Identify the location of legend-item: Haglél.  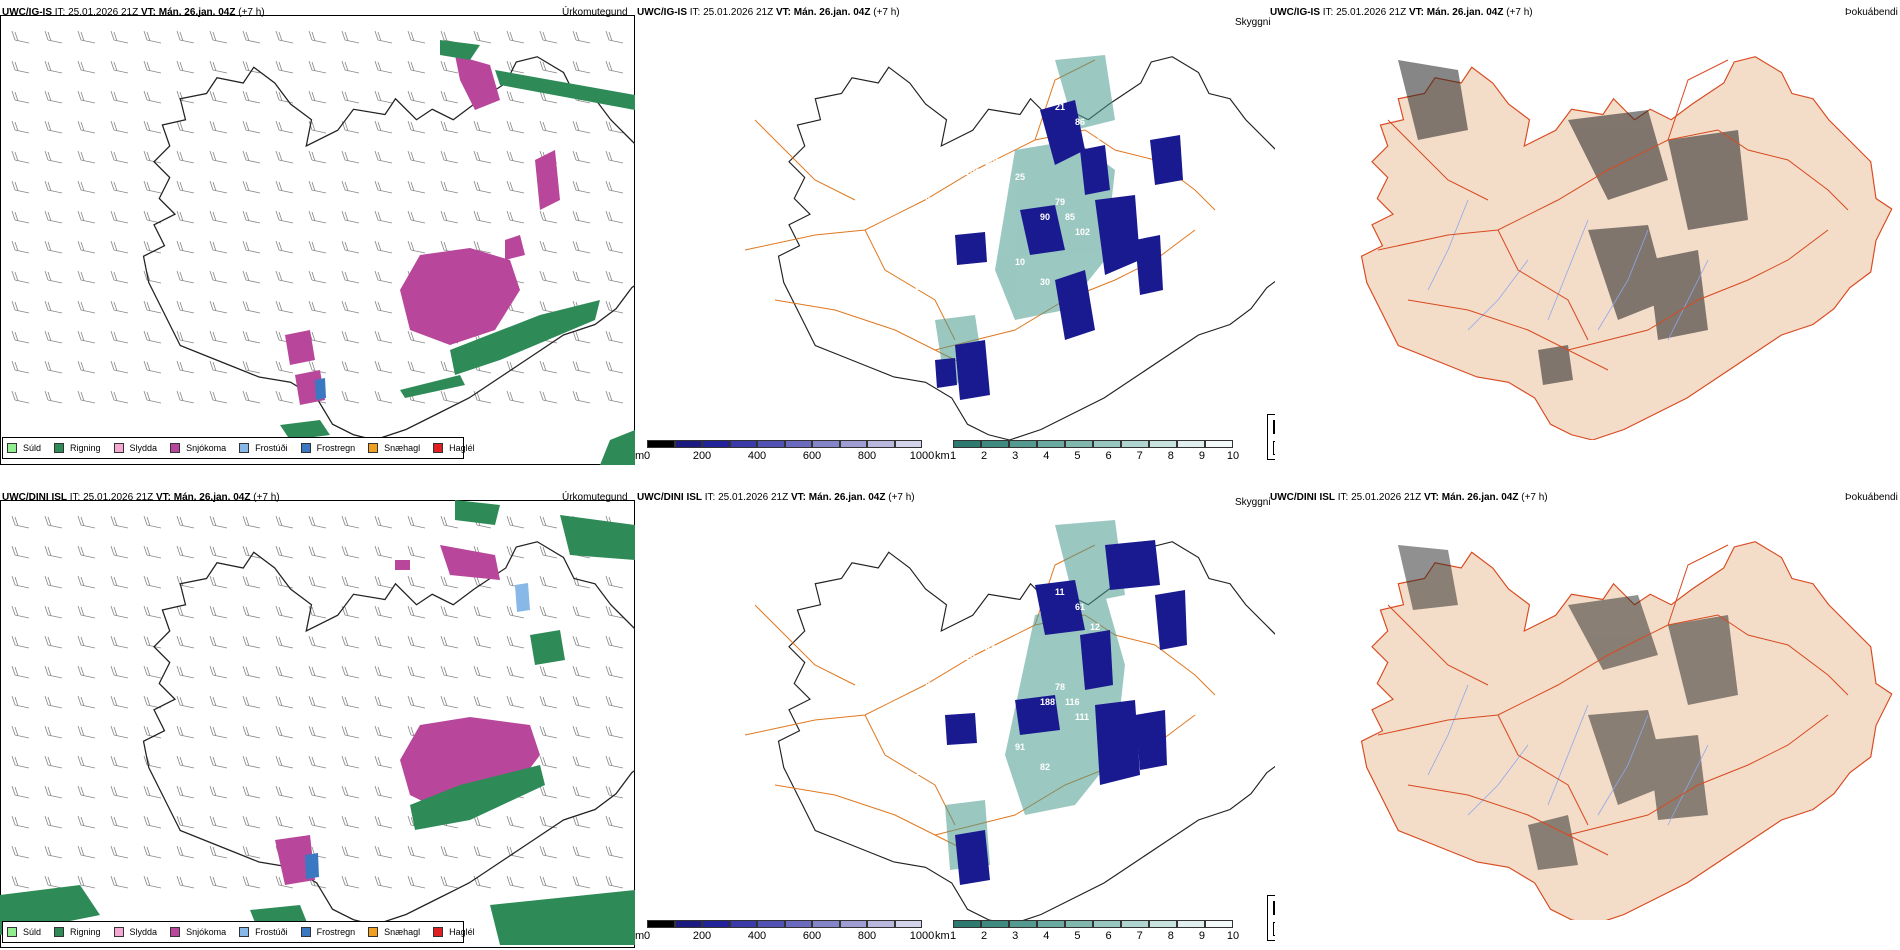
(454, 932).